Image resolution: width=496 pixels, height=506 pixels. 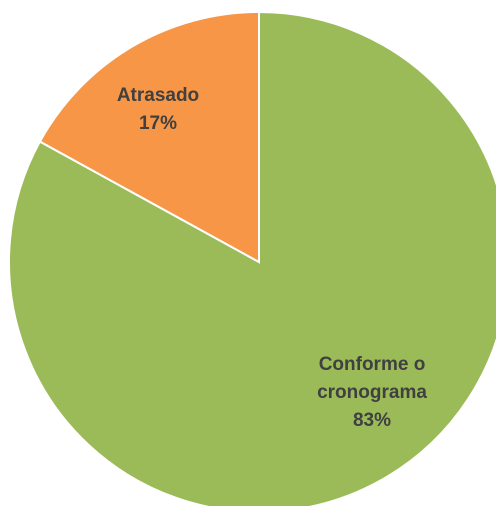 What do you see at coordinates (372, 420) in the screenshot?
I see `value-label: 83%` at bounding box center [372, 420].